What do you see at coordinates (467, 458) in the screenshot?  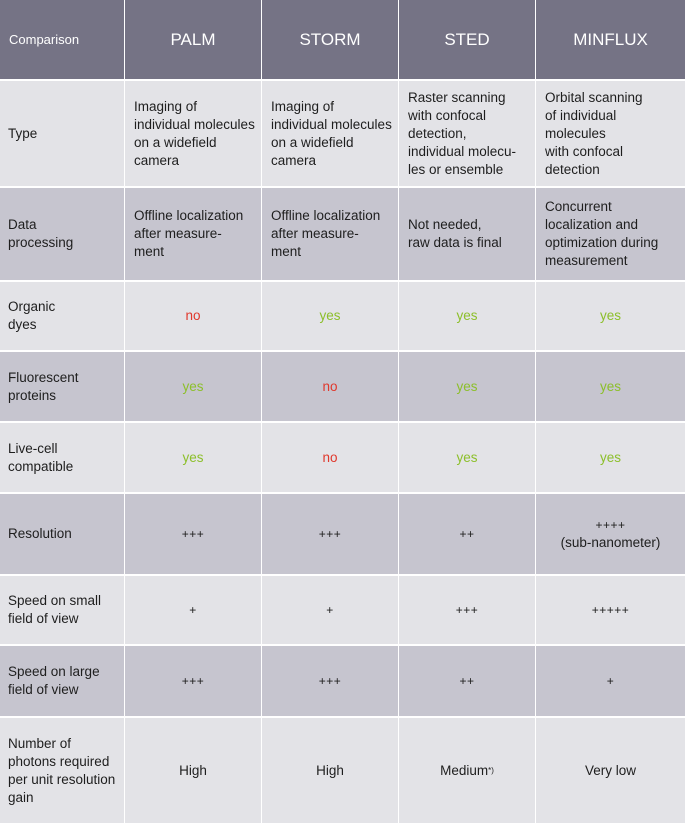 I see `cell-livecell-sted: yes` at bounding box center [467, 458].